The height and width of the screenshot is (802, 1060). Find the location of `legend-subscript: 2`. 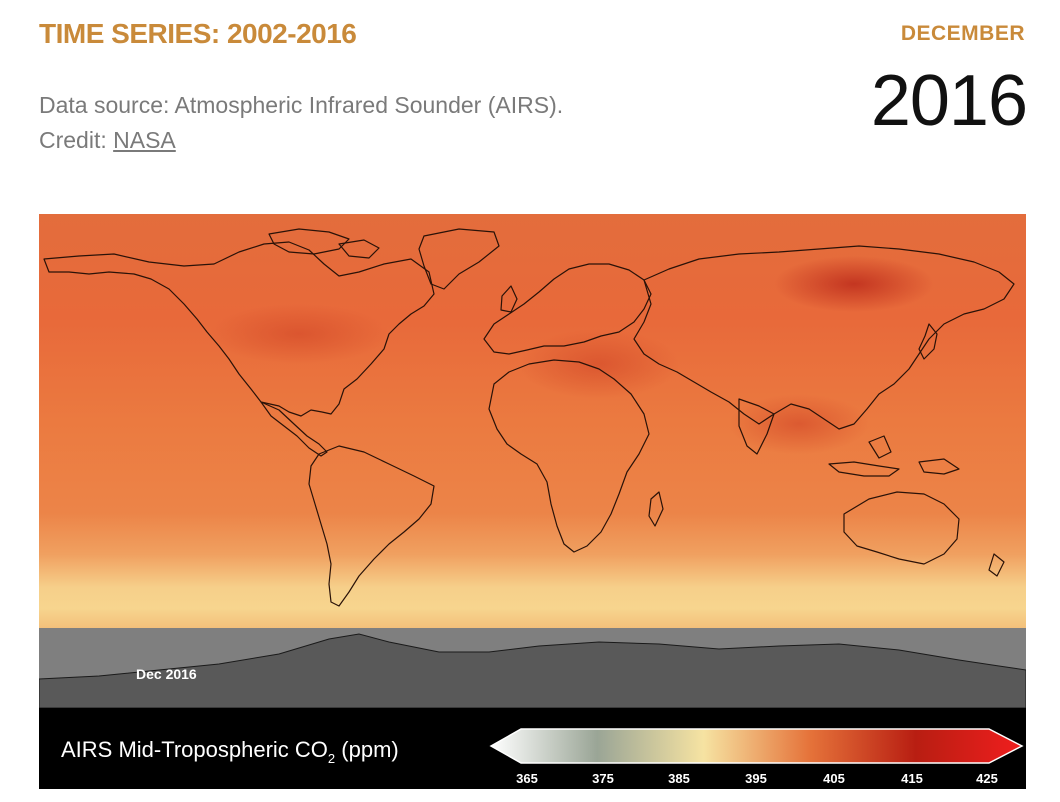

legend-subscript: 2 is located at coordinates (331, 758).